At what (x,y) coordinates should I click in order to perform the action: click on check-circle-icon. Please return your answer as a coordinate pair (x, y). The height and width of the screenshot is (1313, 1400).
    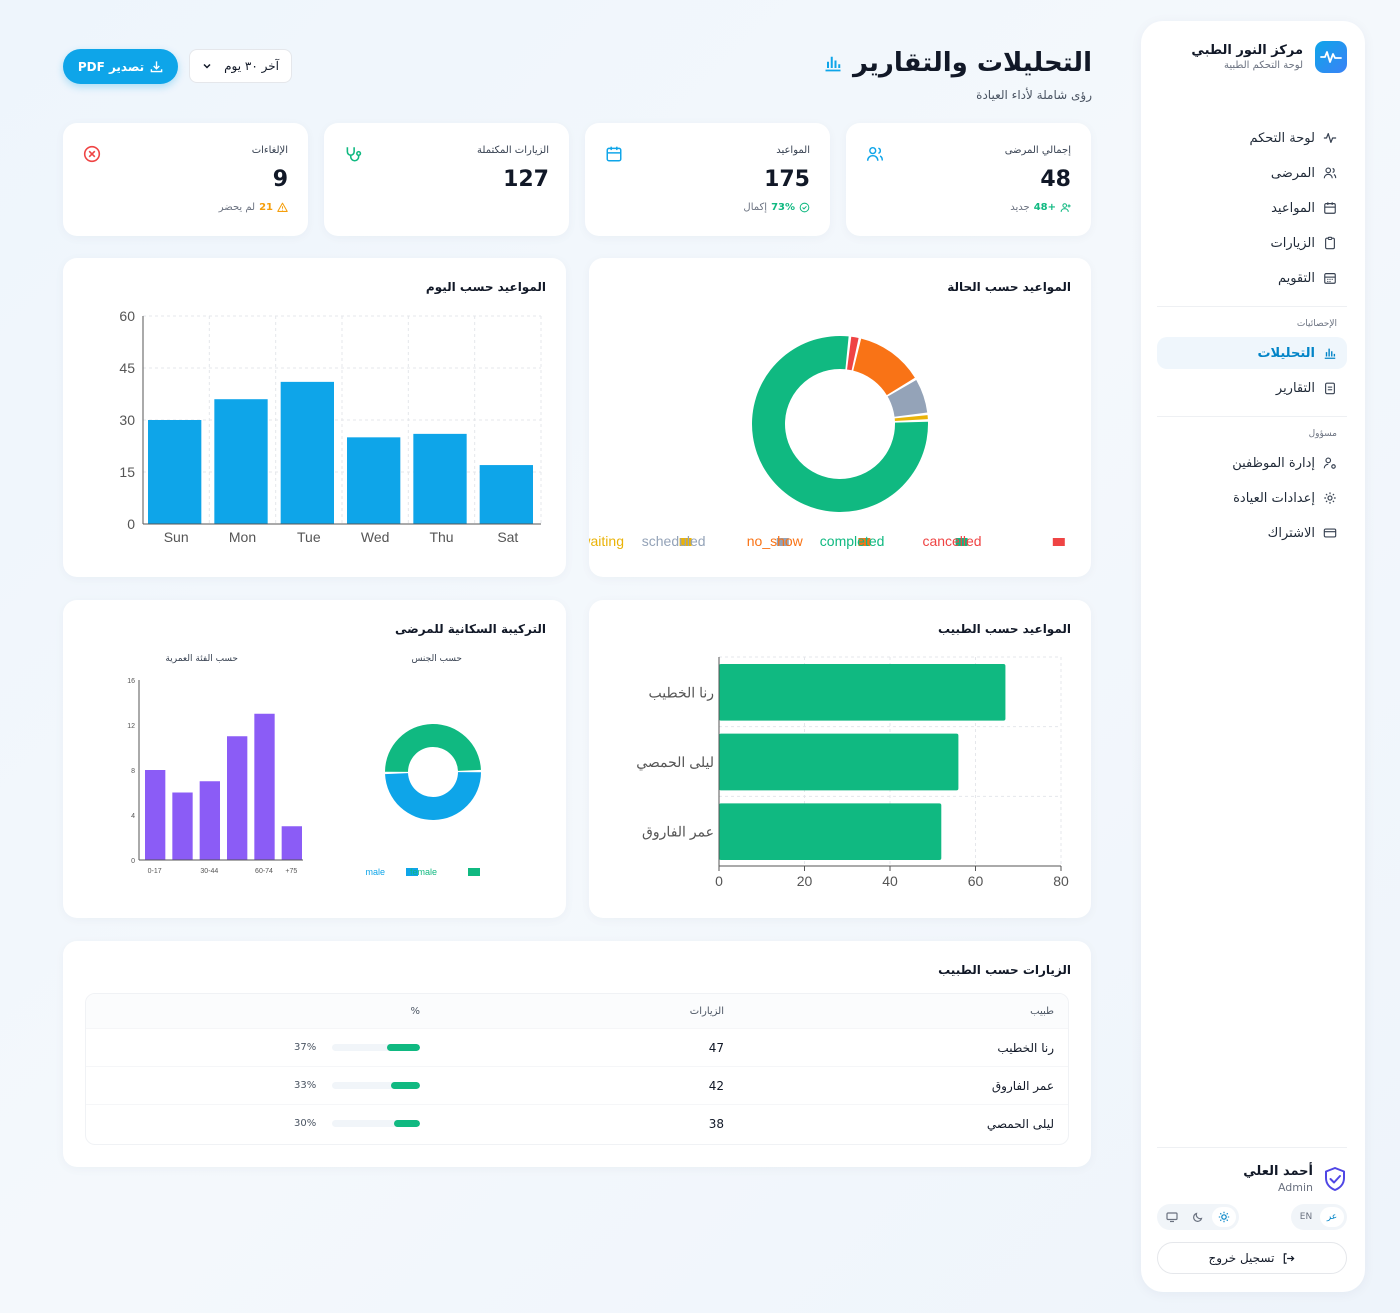
    Looking at the image, I should click on (804, 207).